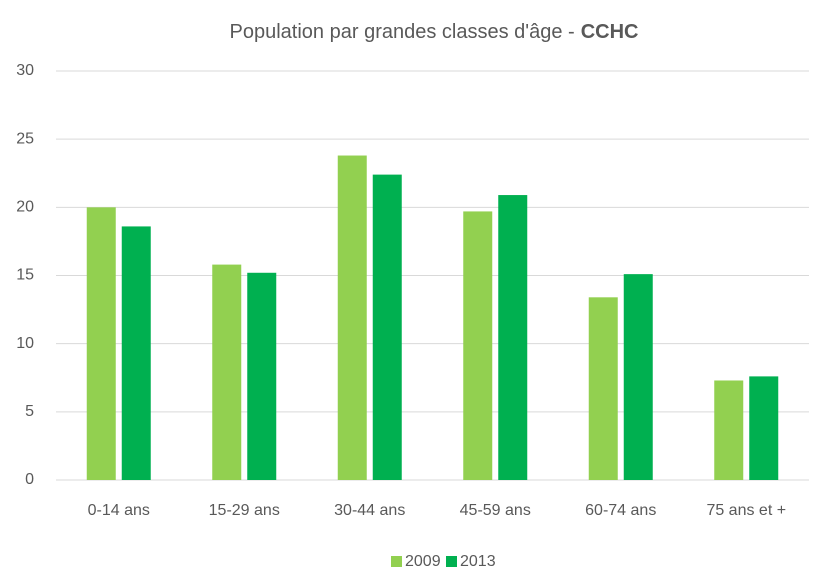  What do you see at coordinates (610, 32) in the screenshot?
I see `title-bold: CCHC` at bounding box center [610, 32].